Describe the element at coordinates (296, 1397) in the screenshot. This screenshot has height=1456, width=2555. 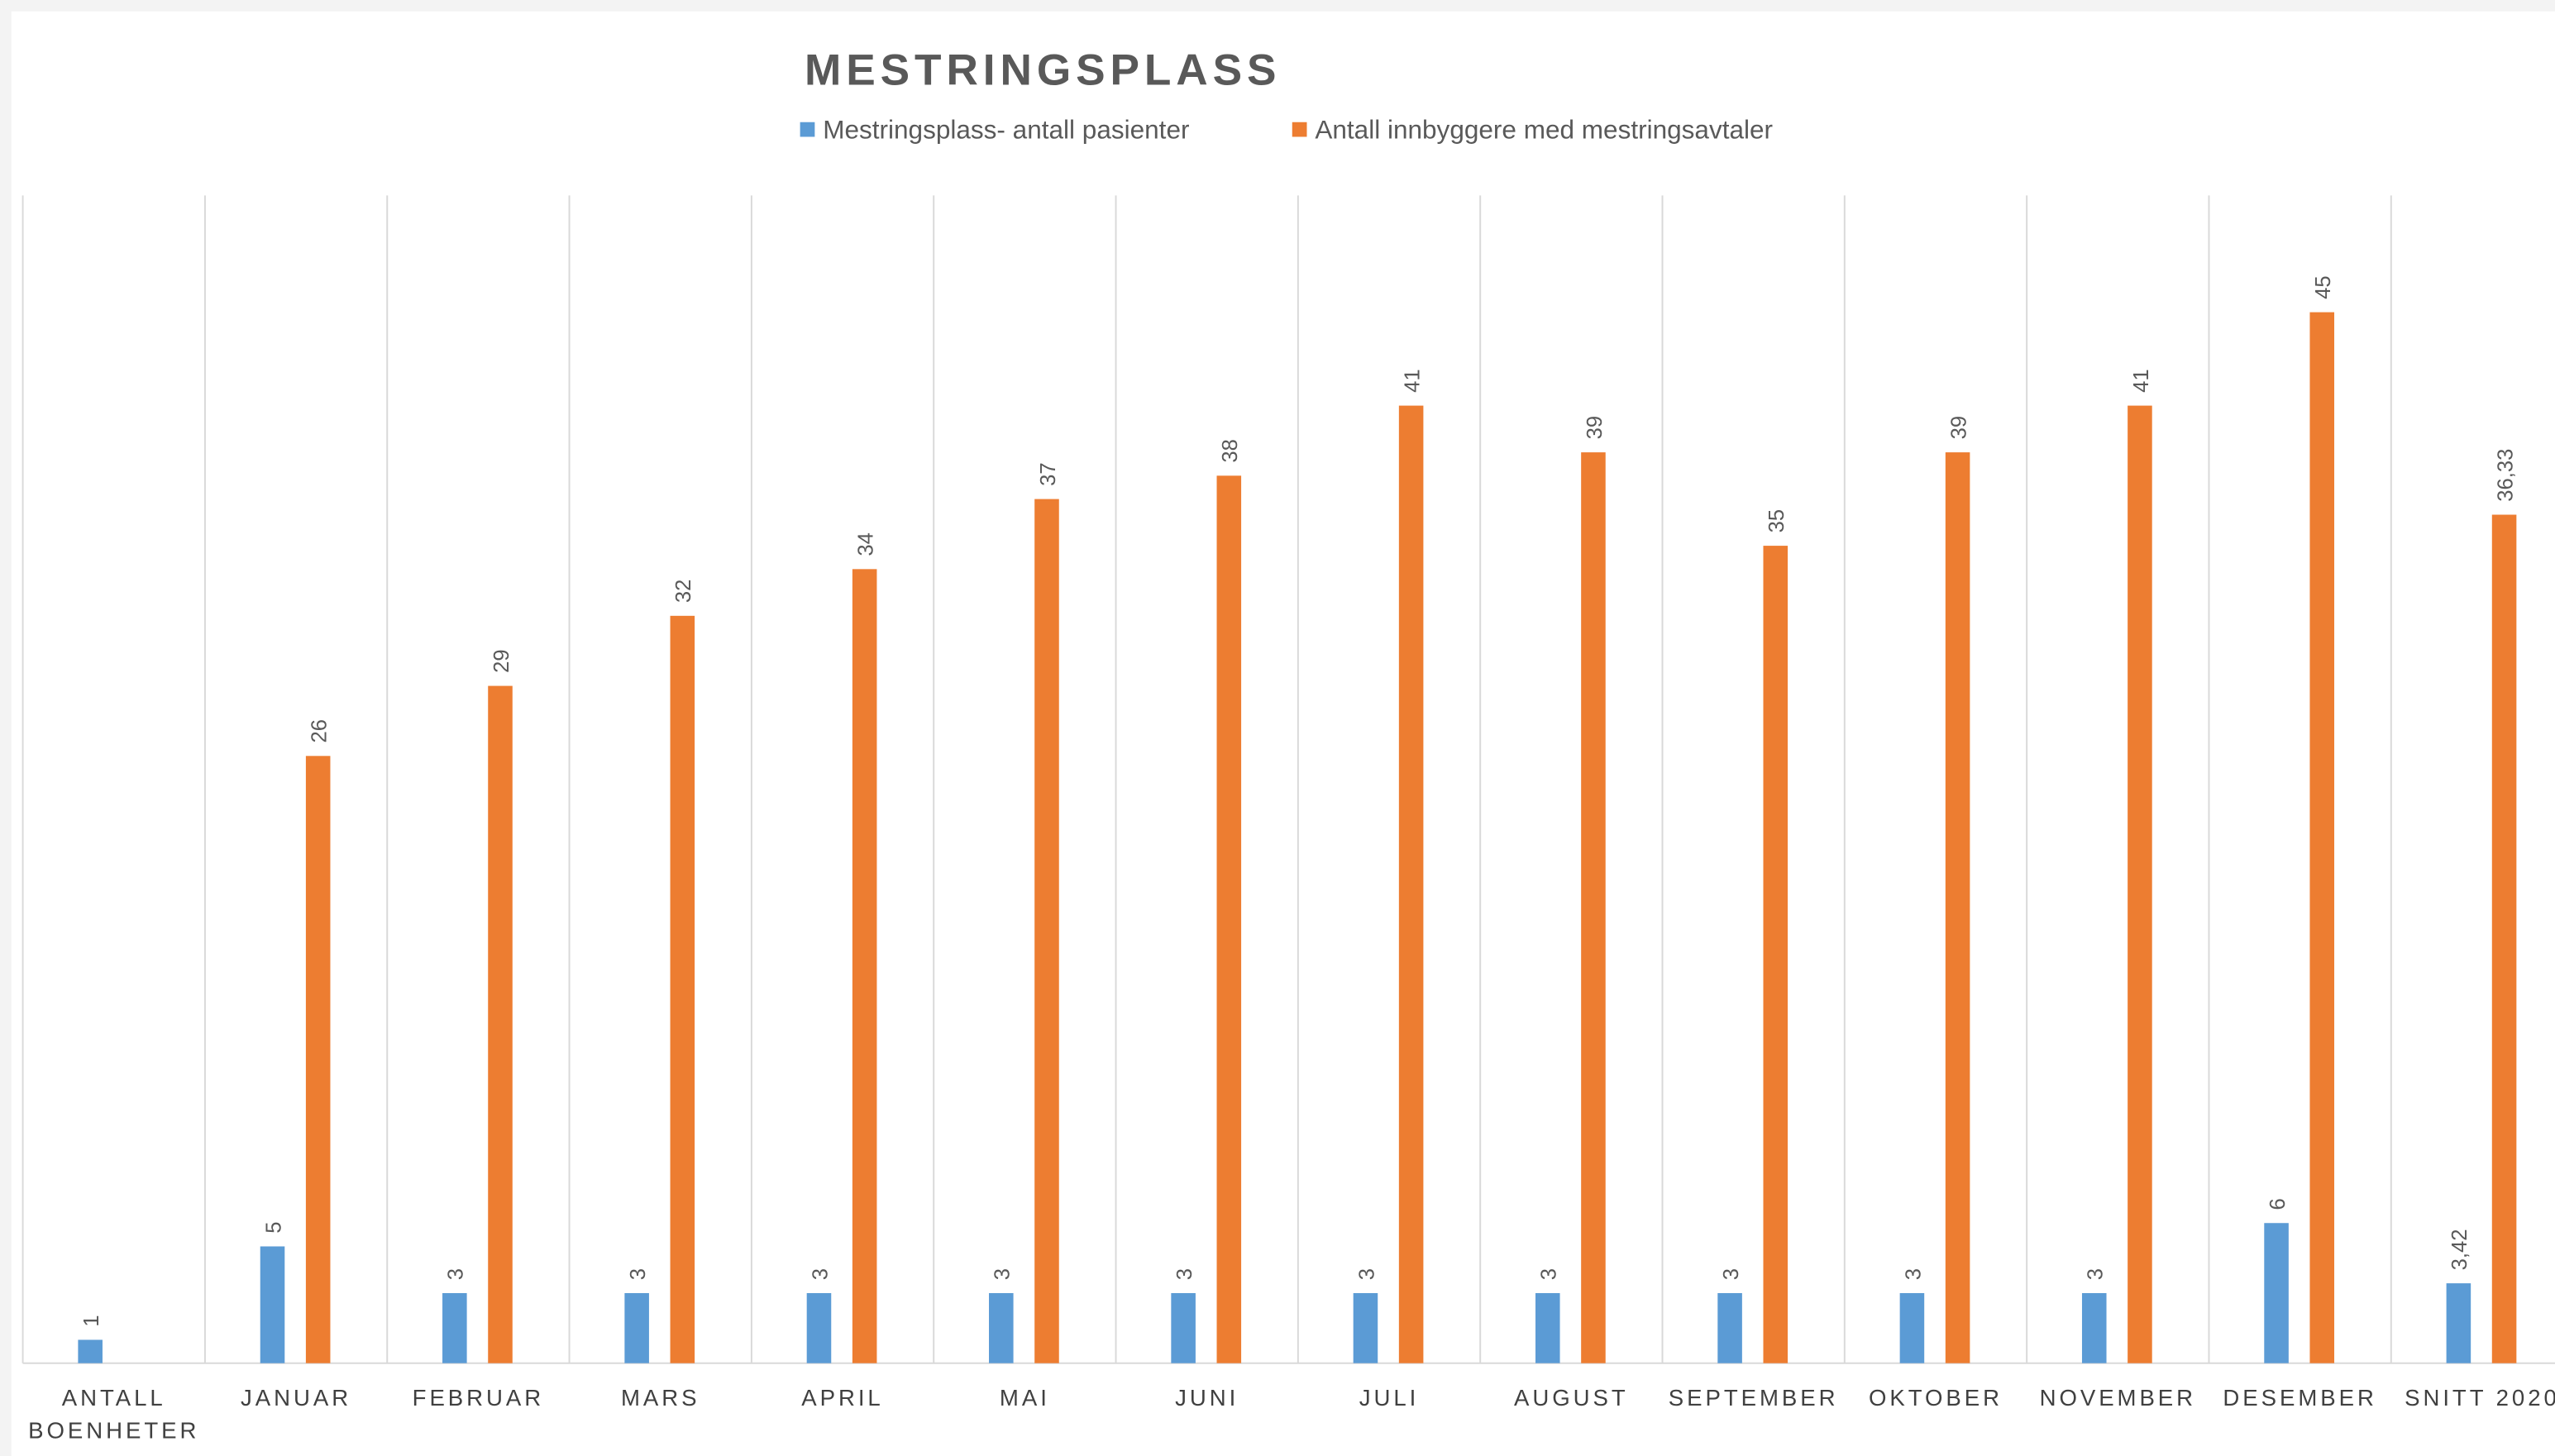
I see `x-tick-label: JANUAR` at that location.